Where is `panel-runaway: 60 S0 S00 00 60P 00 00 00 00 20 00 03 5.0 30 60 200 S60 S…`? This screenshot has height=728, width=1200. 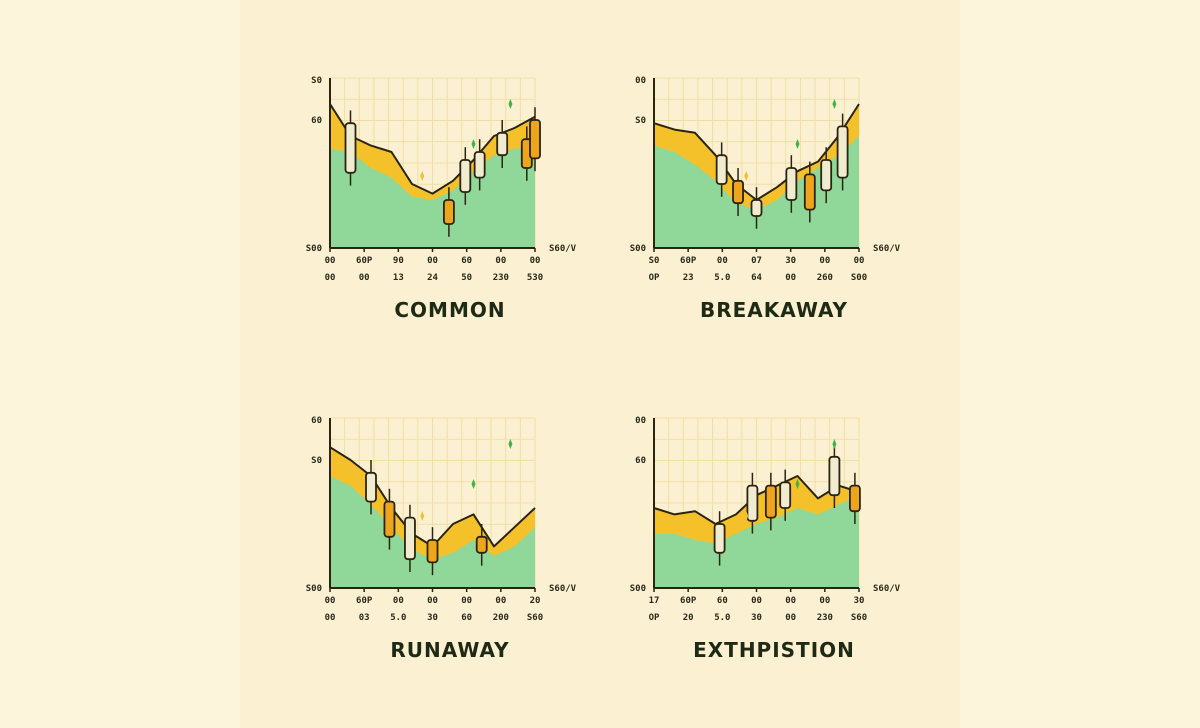
panel-runaway: 60 S0 S00 00 60P 00 00 00 00 20 00 03 5.0 30 60 200 S60 S… is located at coordinates (450, 548).